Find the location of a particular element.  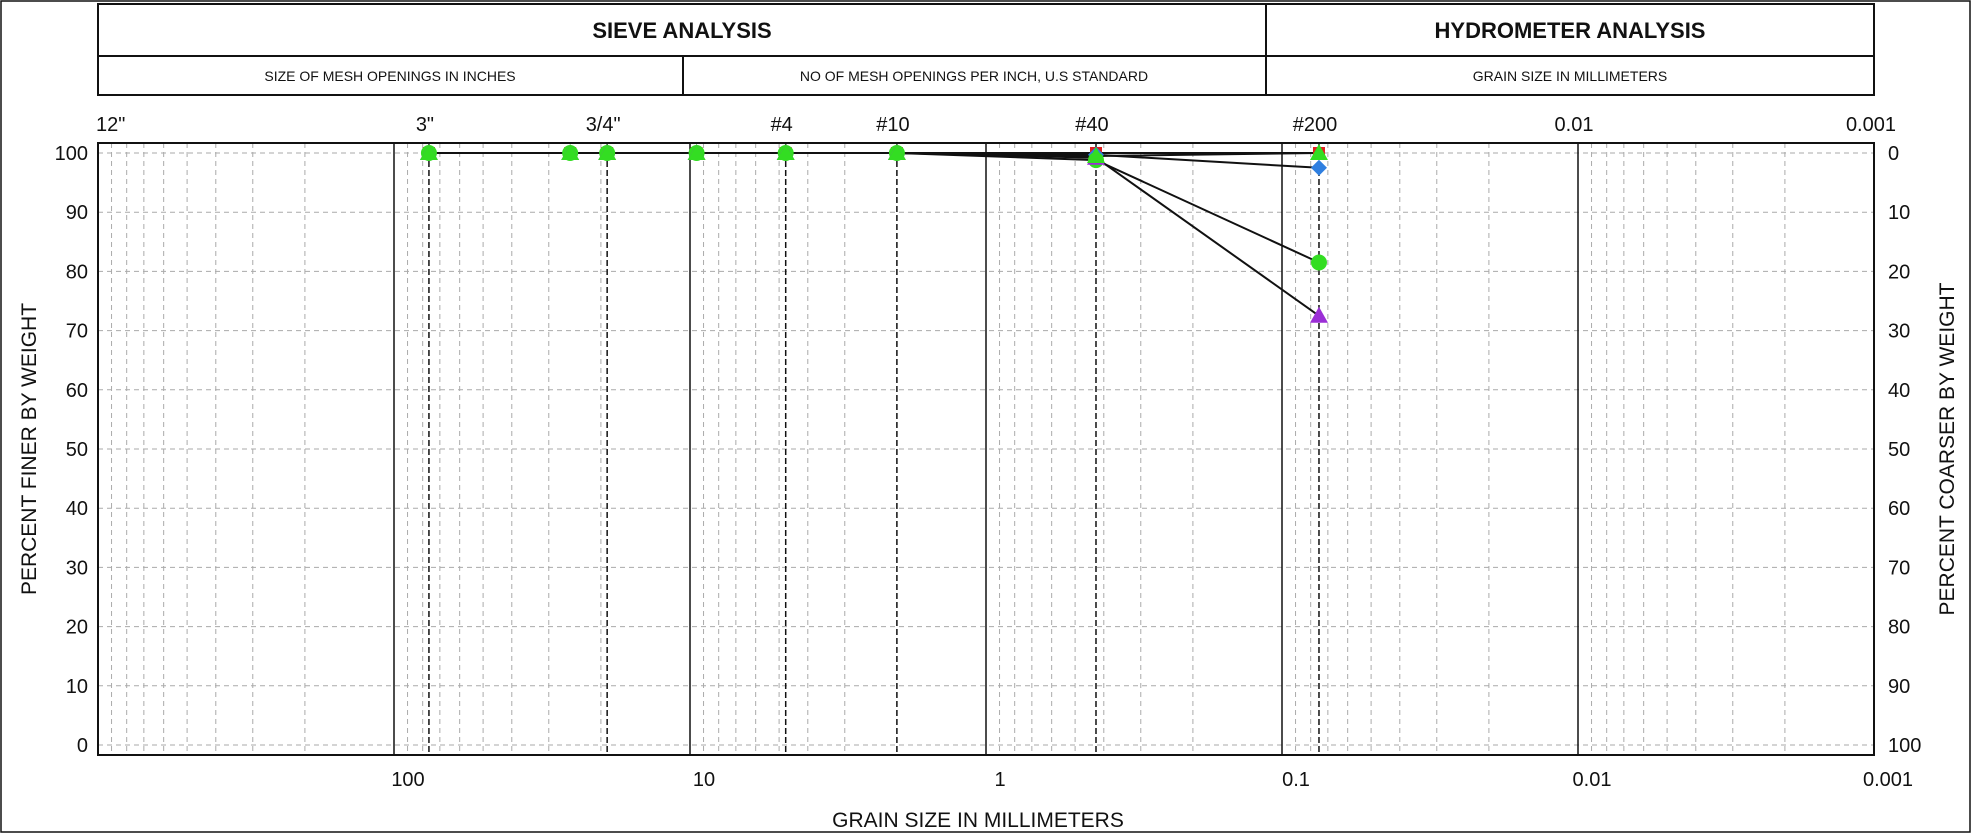

x-tick-label: 10 is located at coordinates (704, 780).